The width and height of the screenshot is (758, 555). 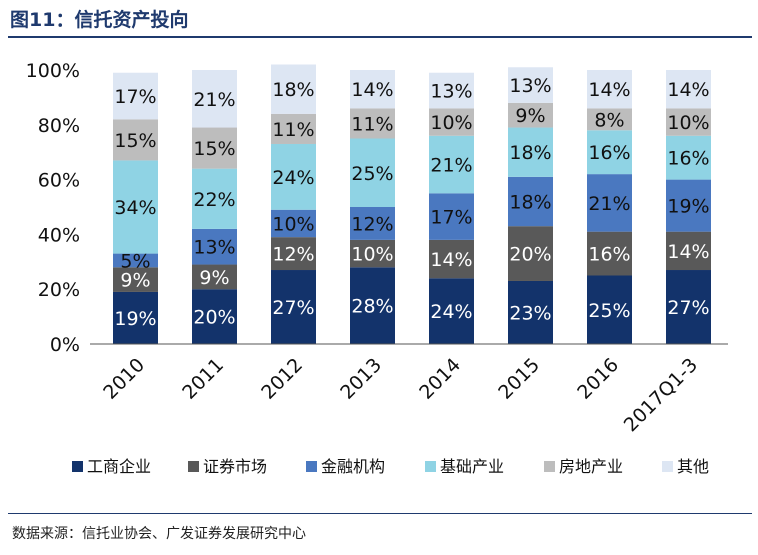 What do you see at coordinates (59, 126) in the screenshot?
I see `y-tick-label: 80%` at bounding box center [59, 126].